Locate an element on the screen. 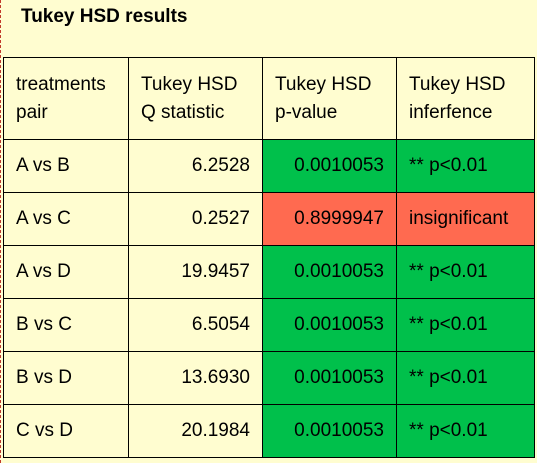 The height and width of the screenshot is (463, 537). table-row: A vs B 6.2528 0.0010053 ** p<0.01 is located at coordinates (269, 166).